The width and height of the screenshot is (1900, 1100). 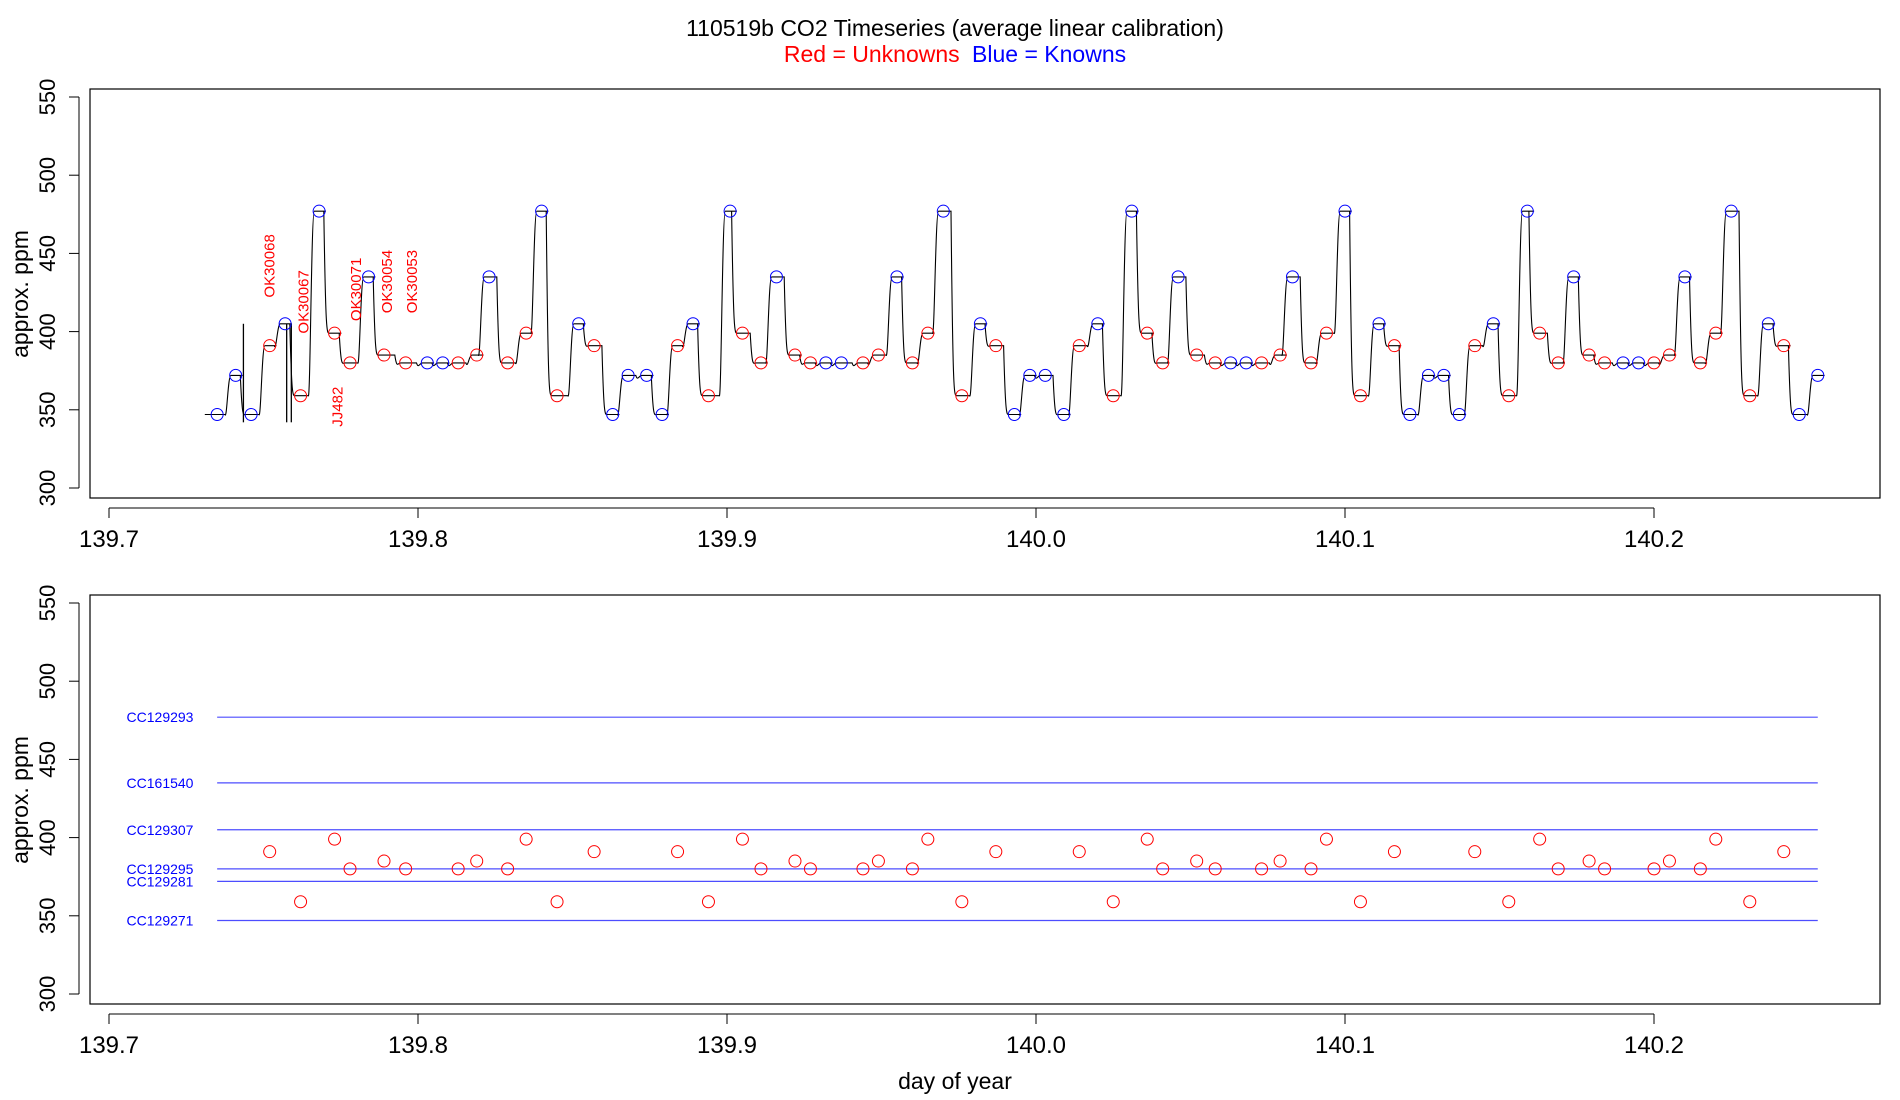 I want to click on reference-y-tick-label: 350, so click(x=47, y=915).